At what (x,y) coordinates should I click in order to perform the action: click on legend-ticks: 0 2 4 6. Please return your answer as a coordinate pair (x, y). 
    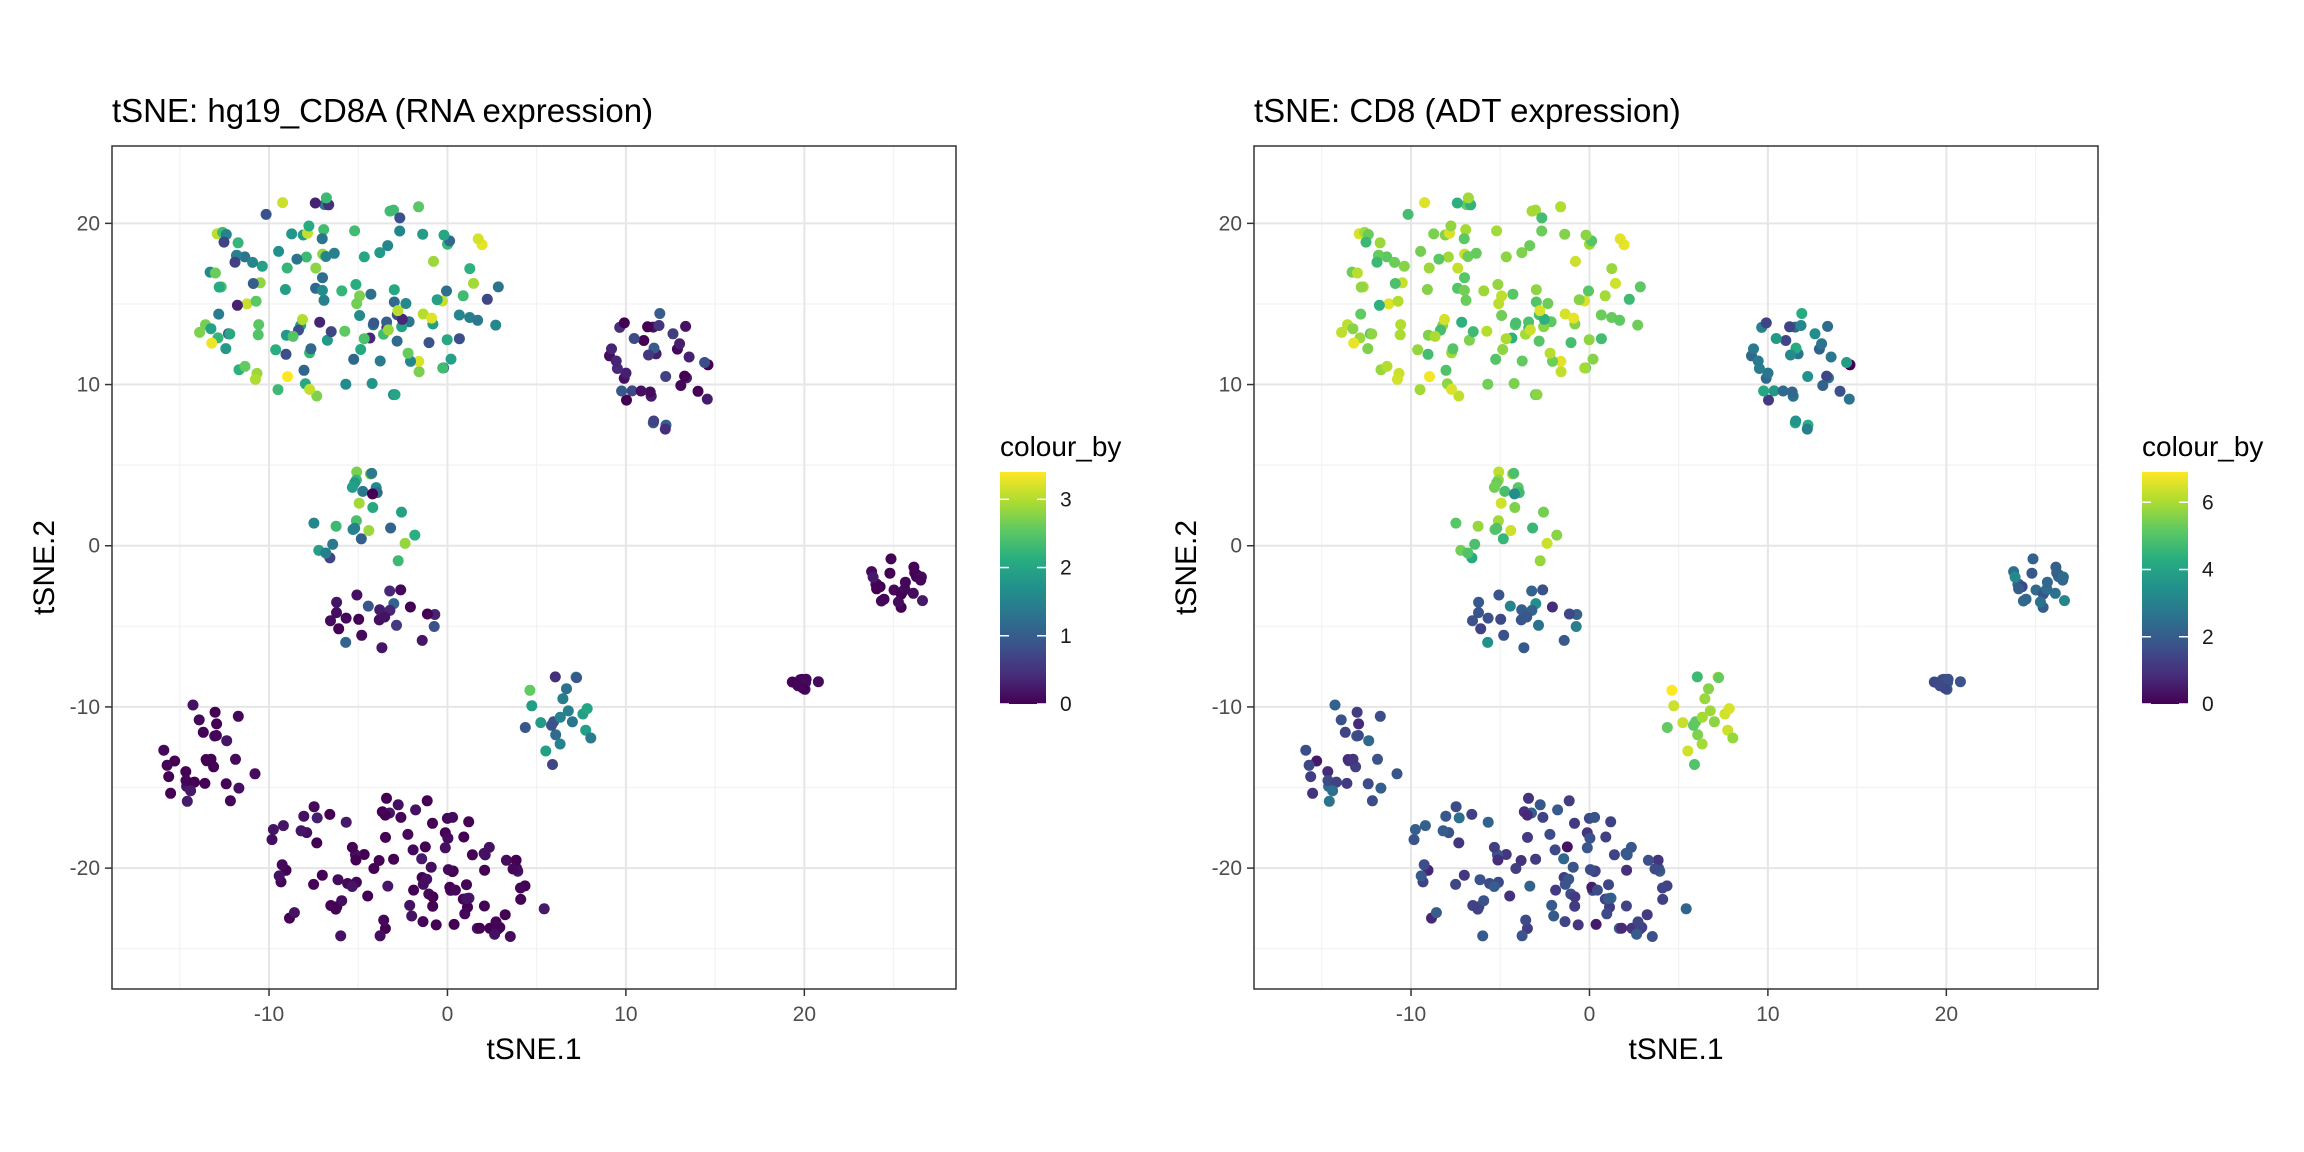
    Looking at the image, I should click on (2178, 603).